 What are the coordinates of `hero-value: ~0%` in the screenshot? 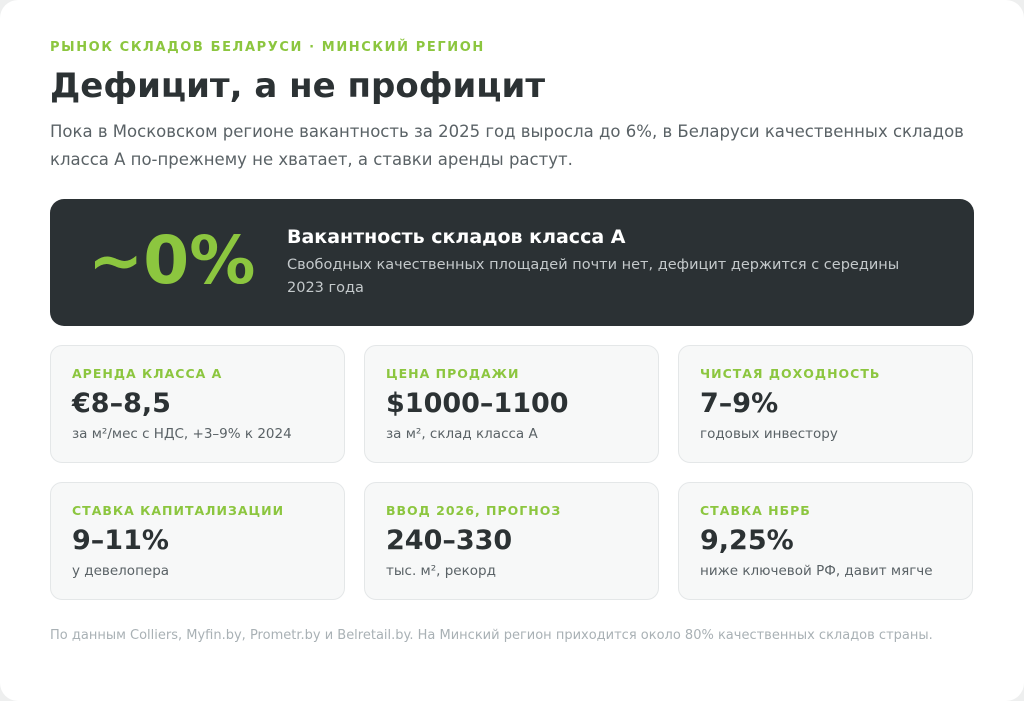 It's located at (172, 260).